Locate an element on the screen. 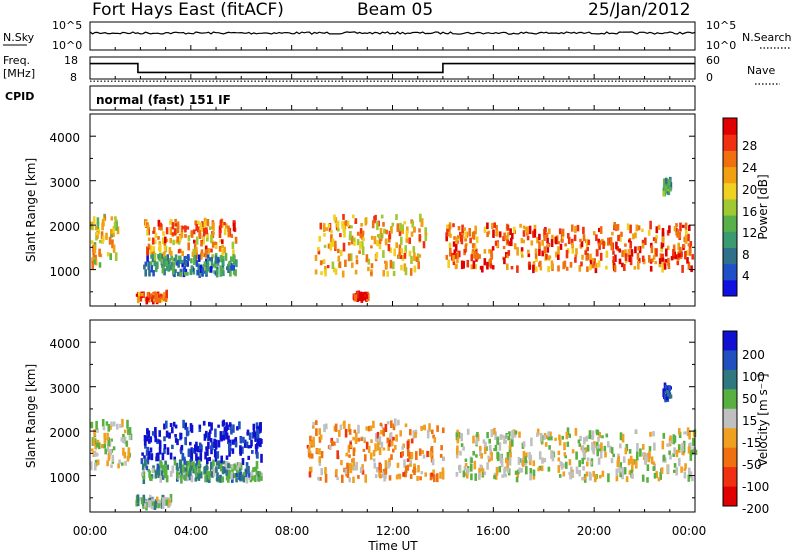  power-cbar-tick-8: 8 is located at coordinates (746, 255).